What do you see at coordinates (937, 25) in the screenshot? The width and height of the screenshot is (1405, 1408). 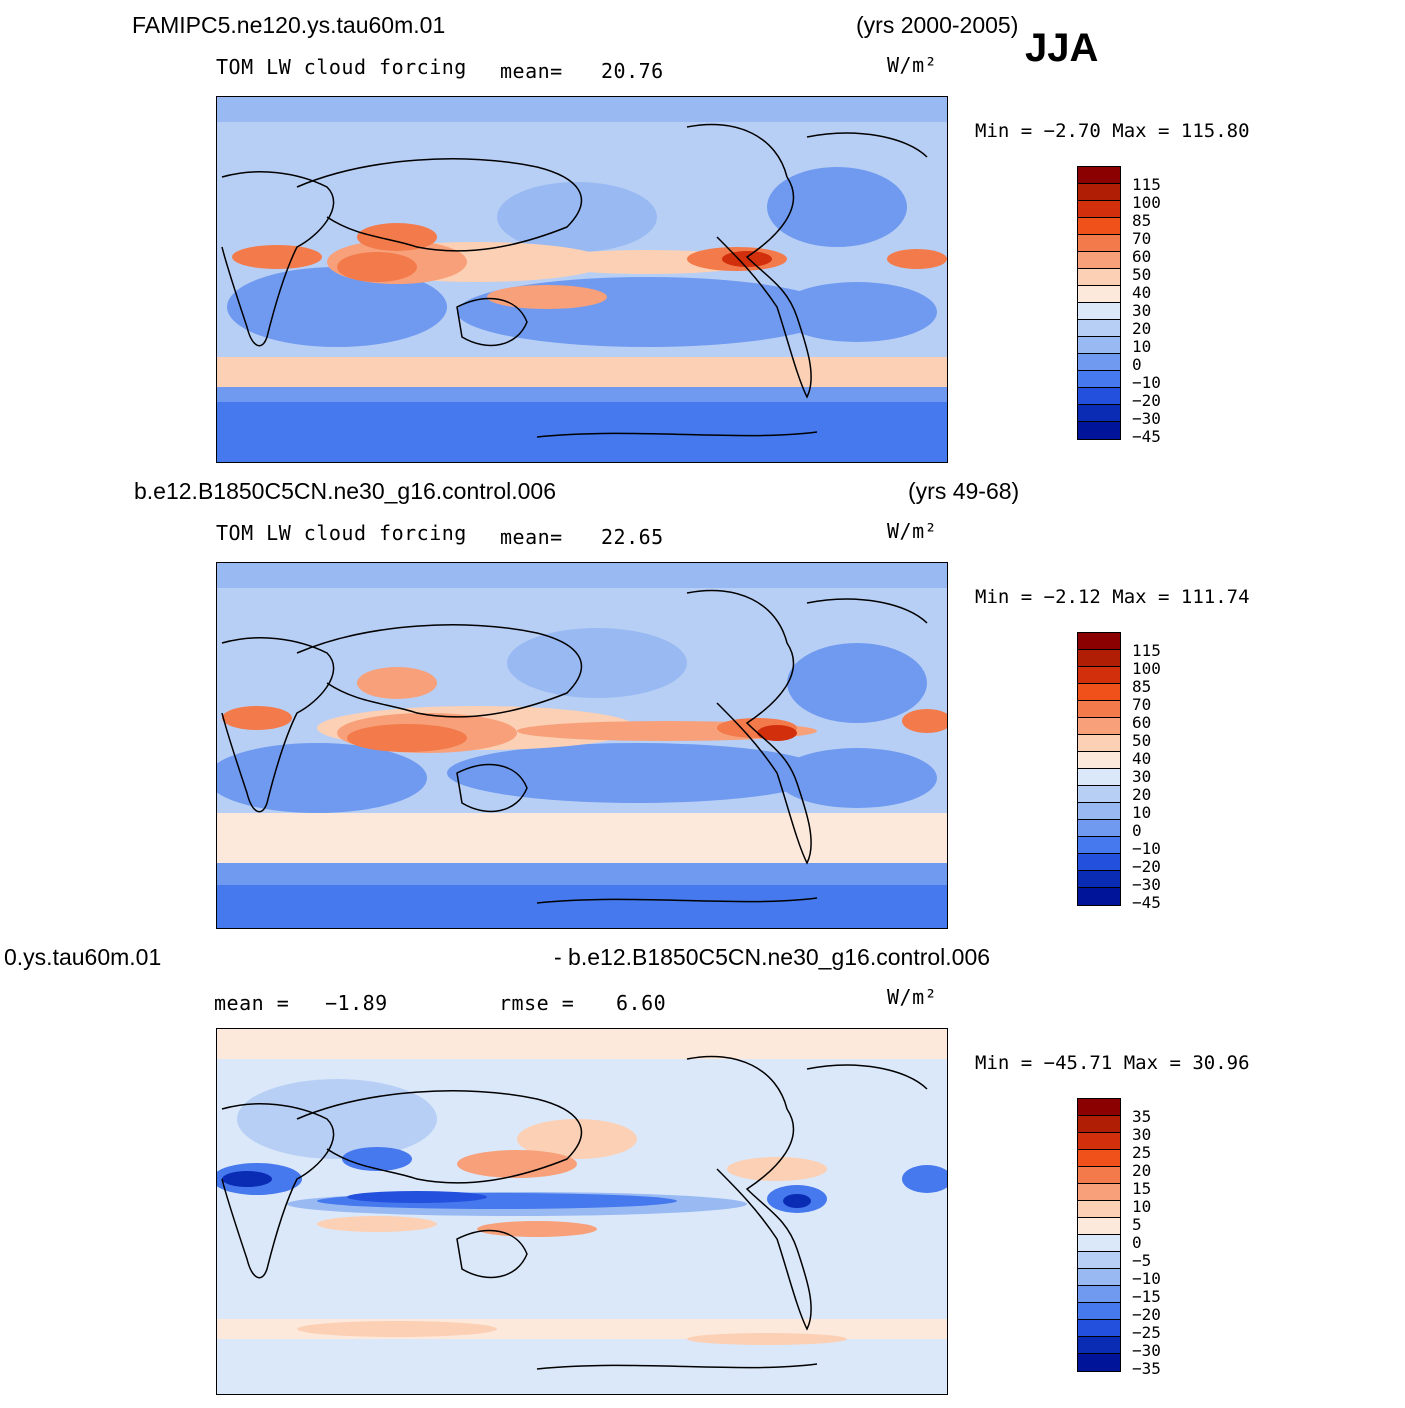 I see `panel1-years: (yrs 2000-2005)` at bounding box center [937, 25].